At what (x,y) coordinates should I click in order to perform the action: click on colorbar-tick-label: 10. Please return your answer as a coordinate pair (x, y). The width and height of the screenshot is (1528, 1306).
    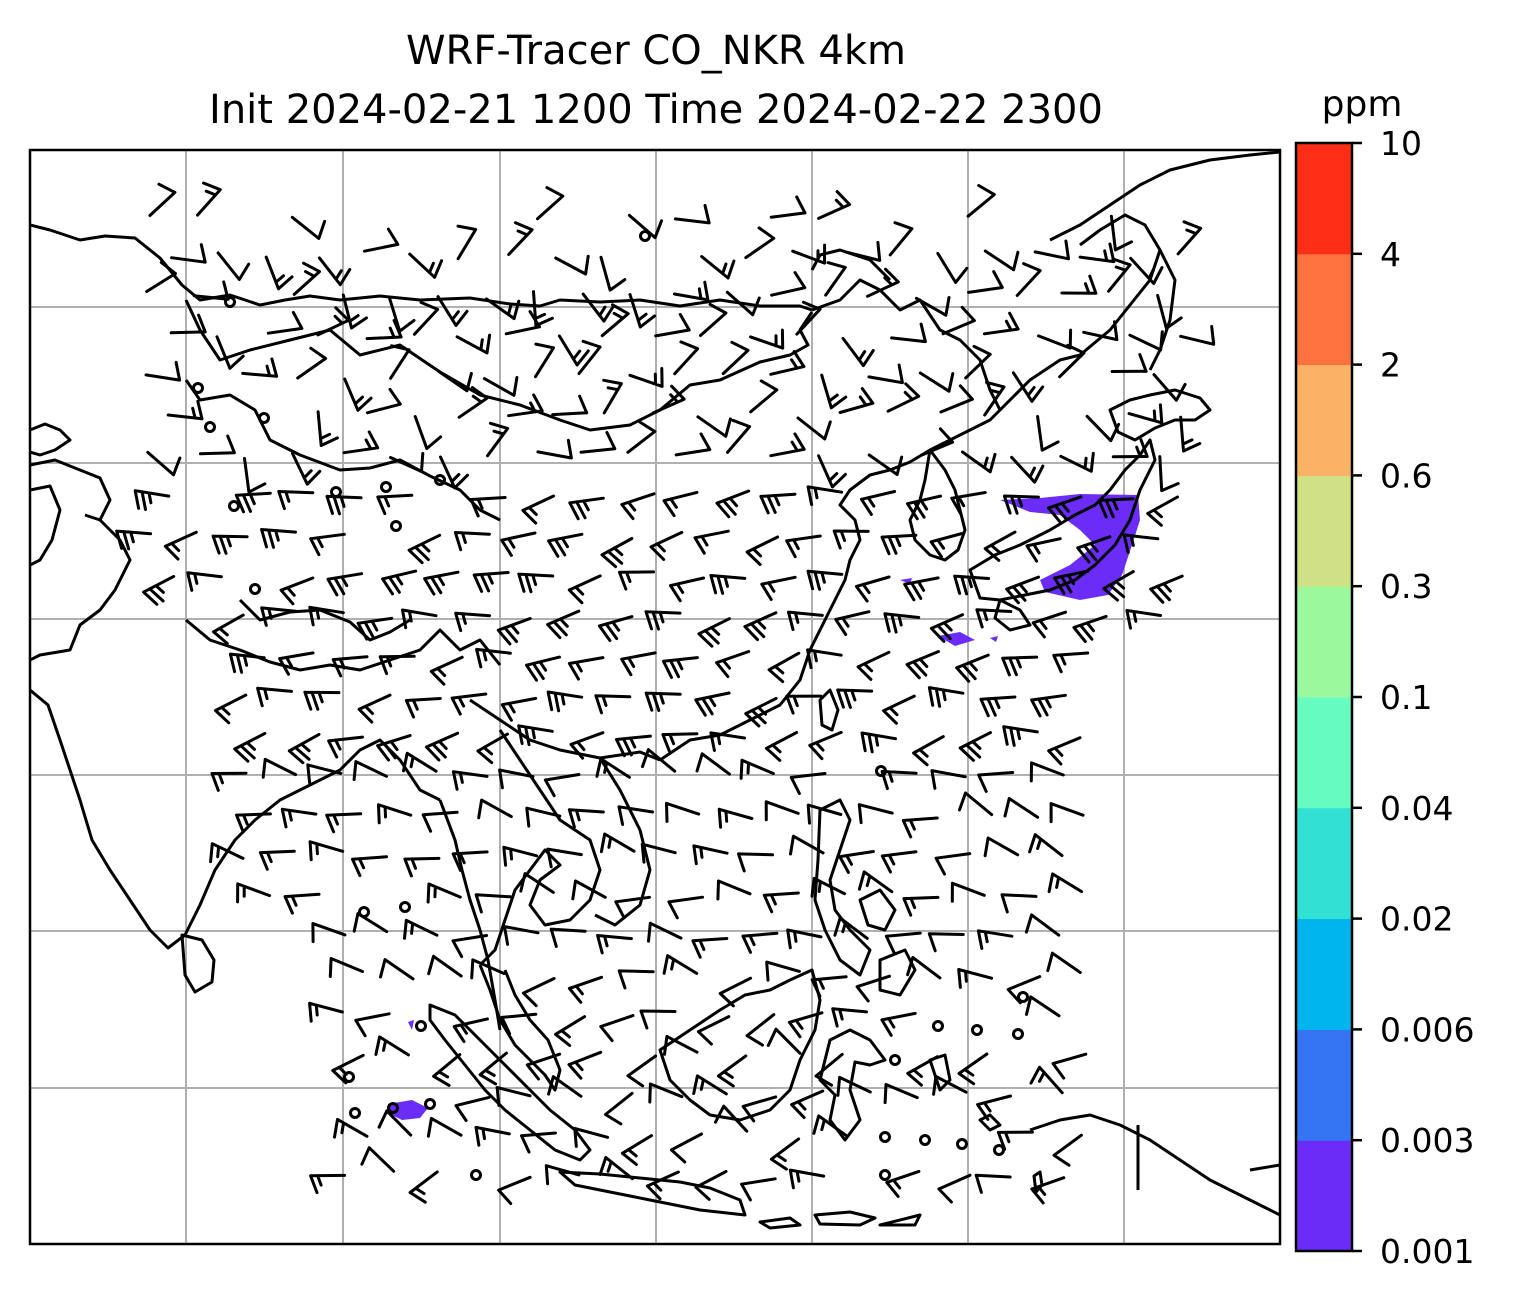
    Looking at the image, I should click on (1401, 143).